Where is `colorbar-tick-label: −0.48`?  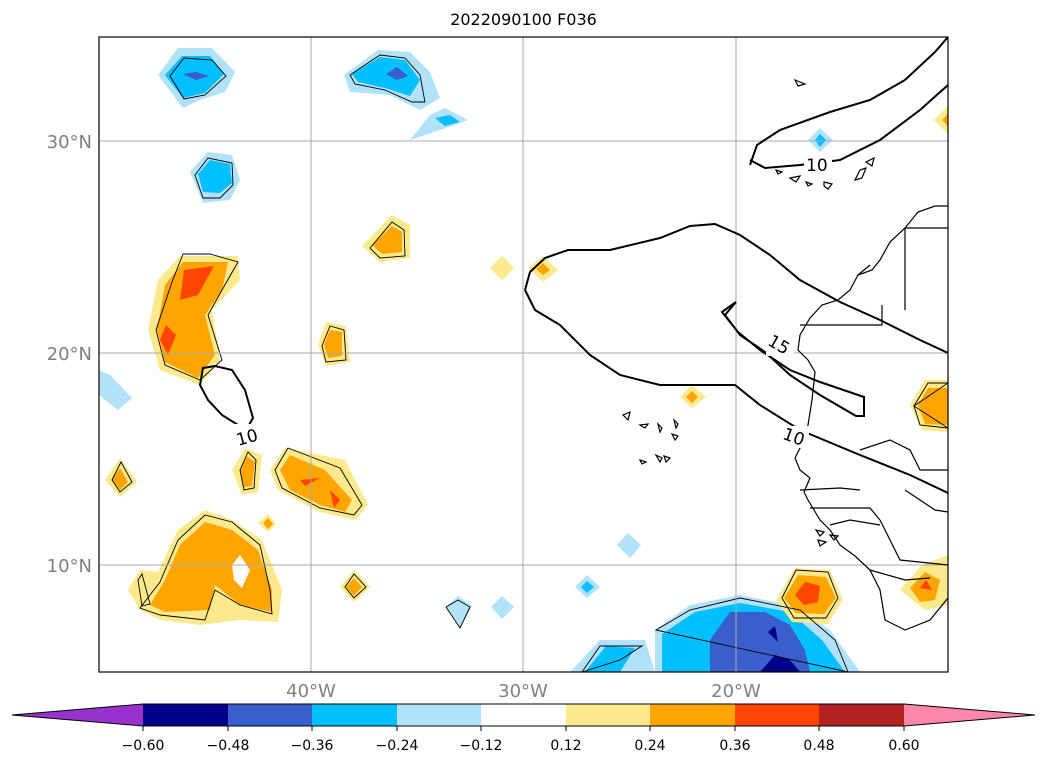 colorbar-tick-label: −0.48 is located at coordinates (228, 746).